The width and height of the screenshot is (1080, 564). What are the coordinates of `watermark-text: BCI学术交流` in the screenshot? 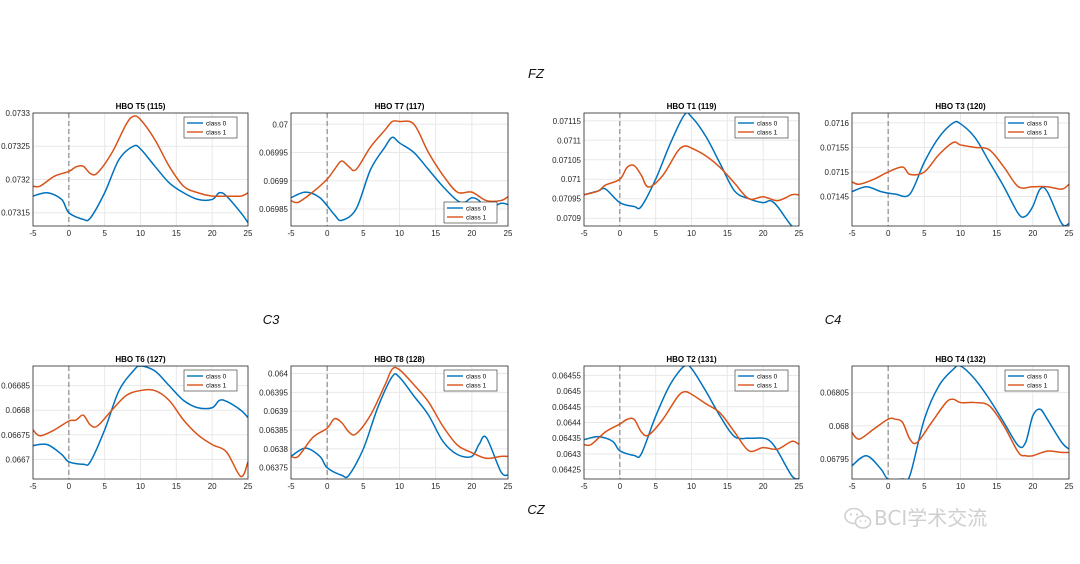 It's located at (930, 518).